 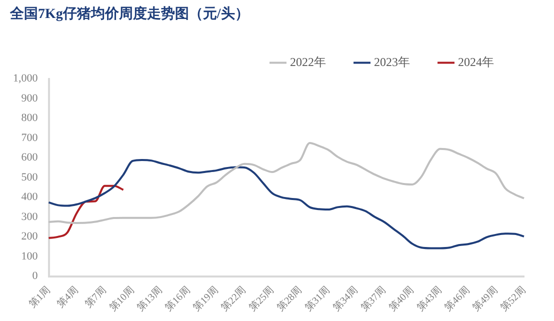 I want to click on x-tick-label: 第4周, so click(x=67, y=297).